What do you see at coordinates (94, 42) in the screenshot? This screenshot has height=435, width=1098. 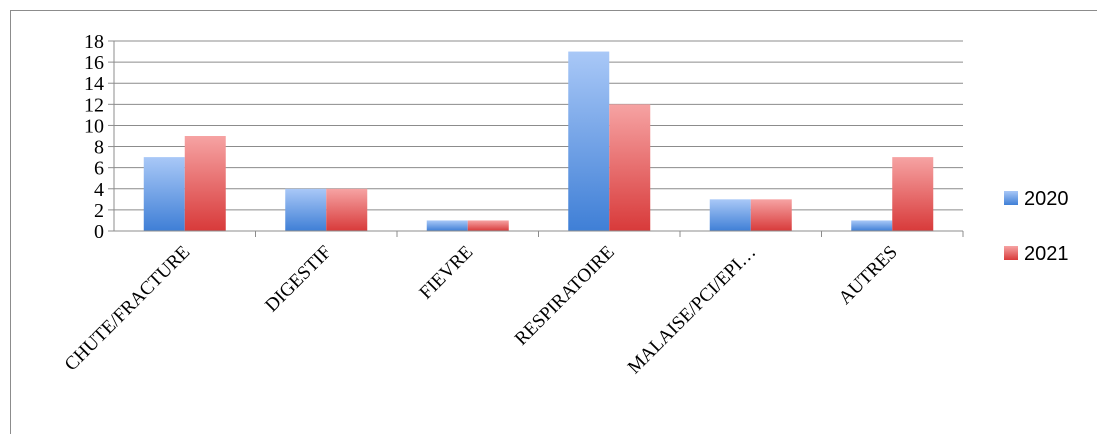 I see `y-tick-label: 18` at bounding box center [94, 42].